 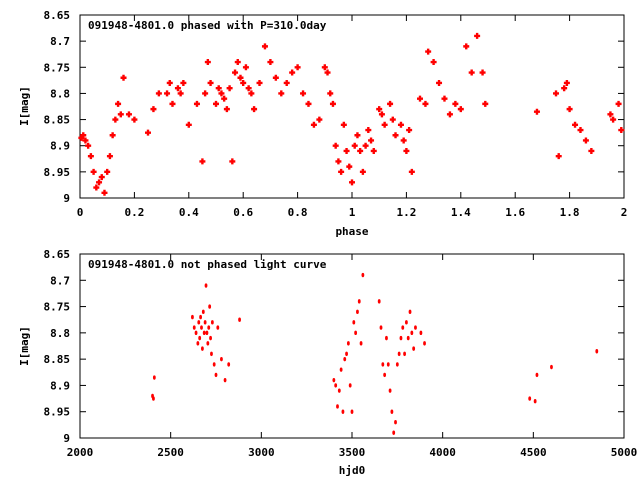 I want to click on y-tick-label: 8.8, so click(x=60, y=333).